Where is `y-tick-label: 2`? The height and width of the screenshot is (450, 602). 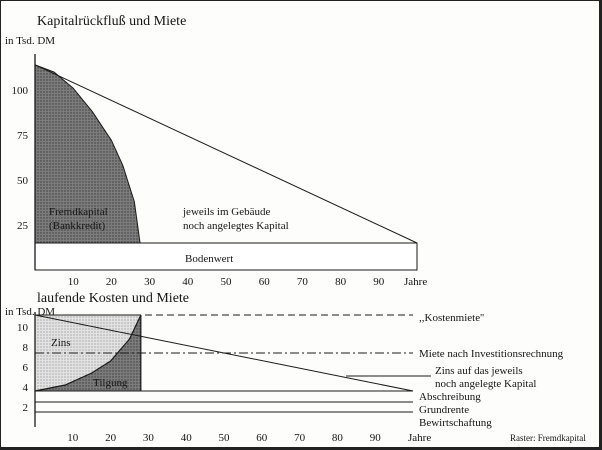
y-tick-label: 2 is located at coordinates (26, 408).